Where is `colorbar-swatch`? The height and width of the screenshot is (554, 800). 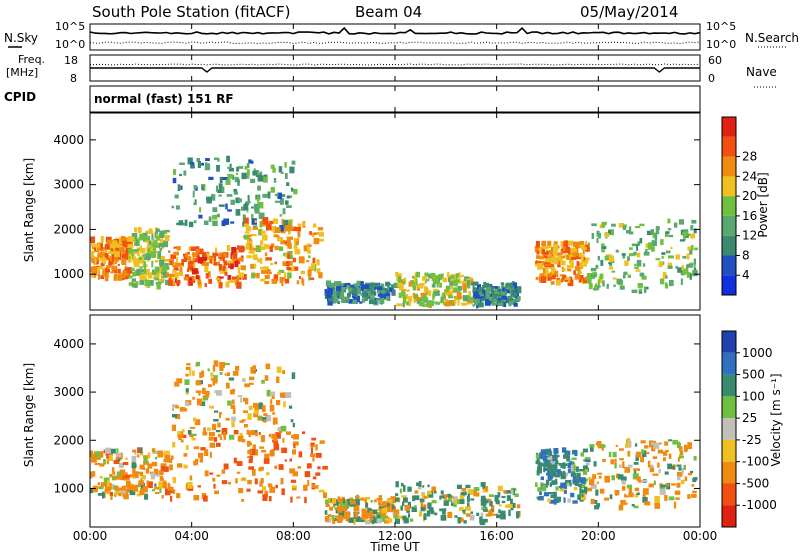 colorbar-swatch is located at coordinates (729, 363).